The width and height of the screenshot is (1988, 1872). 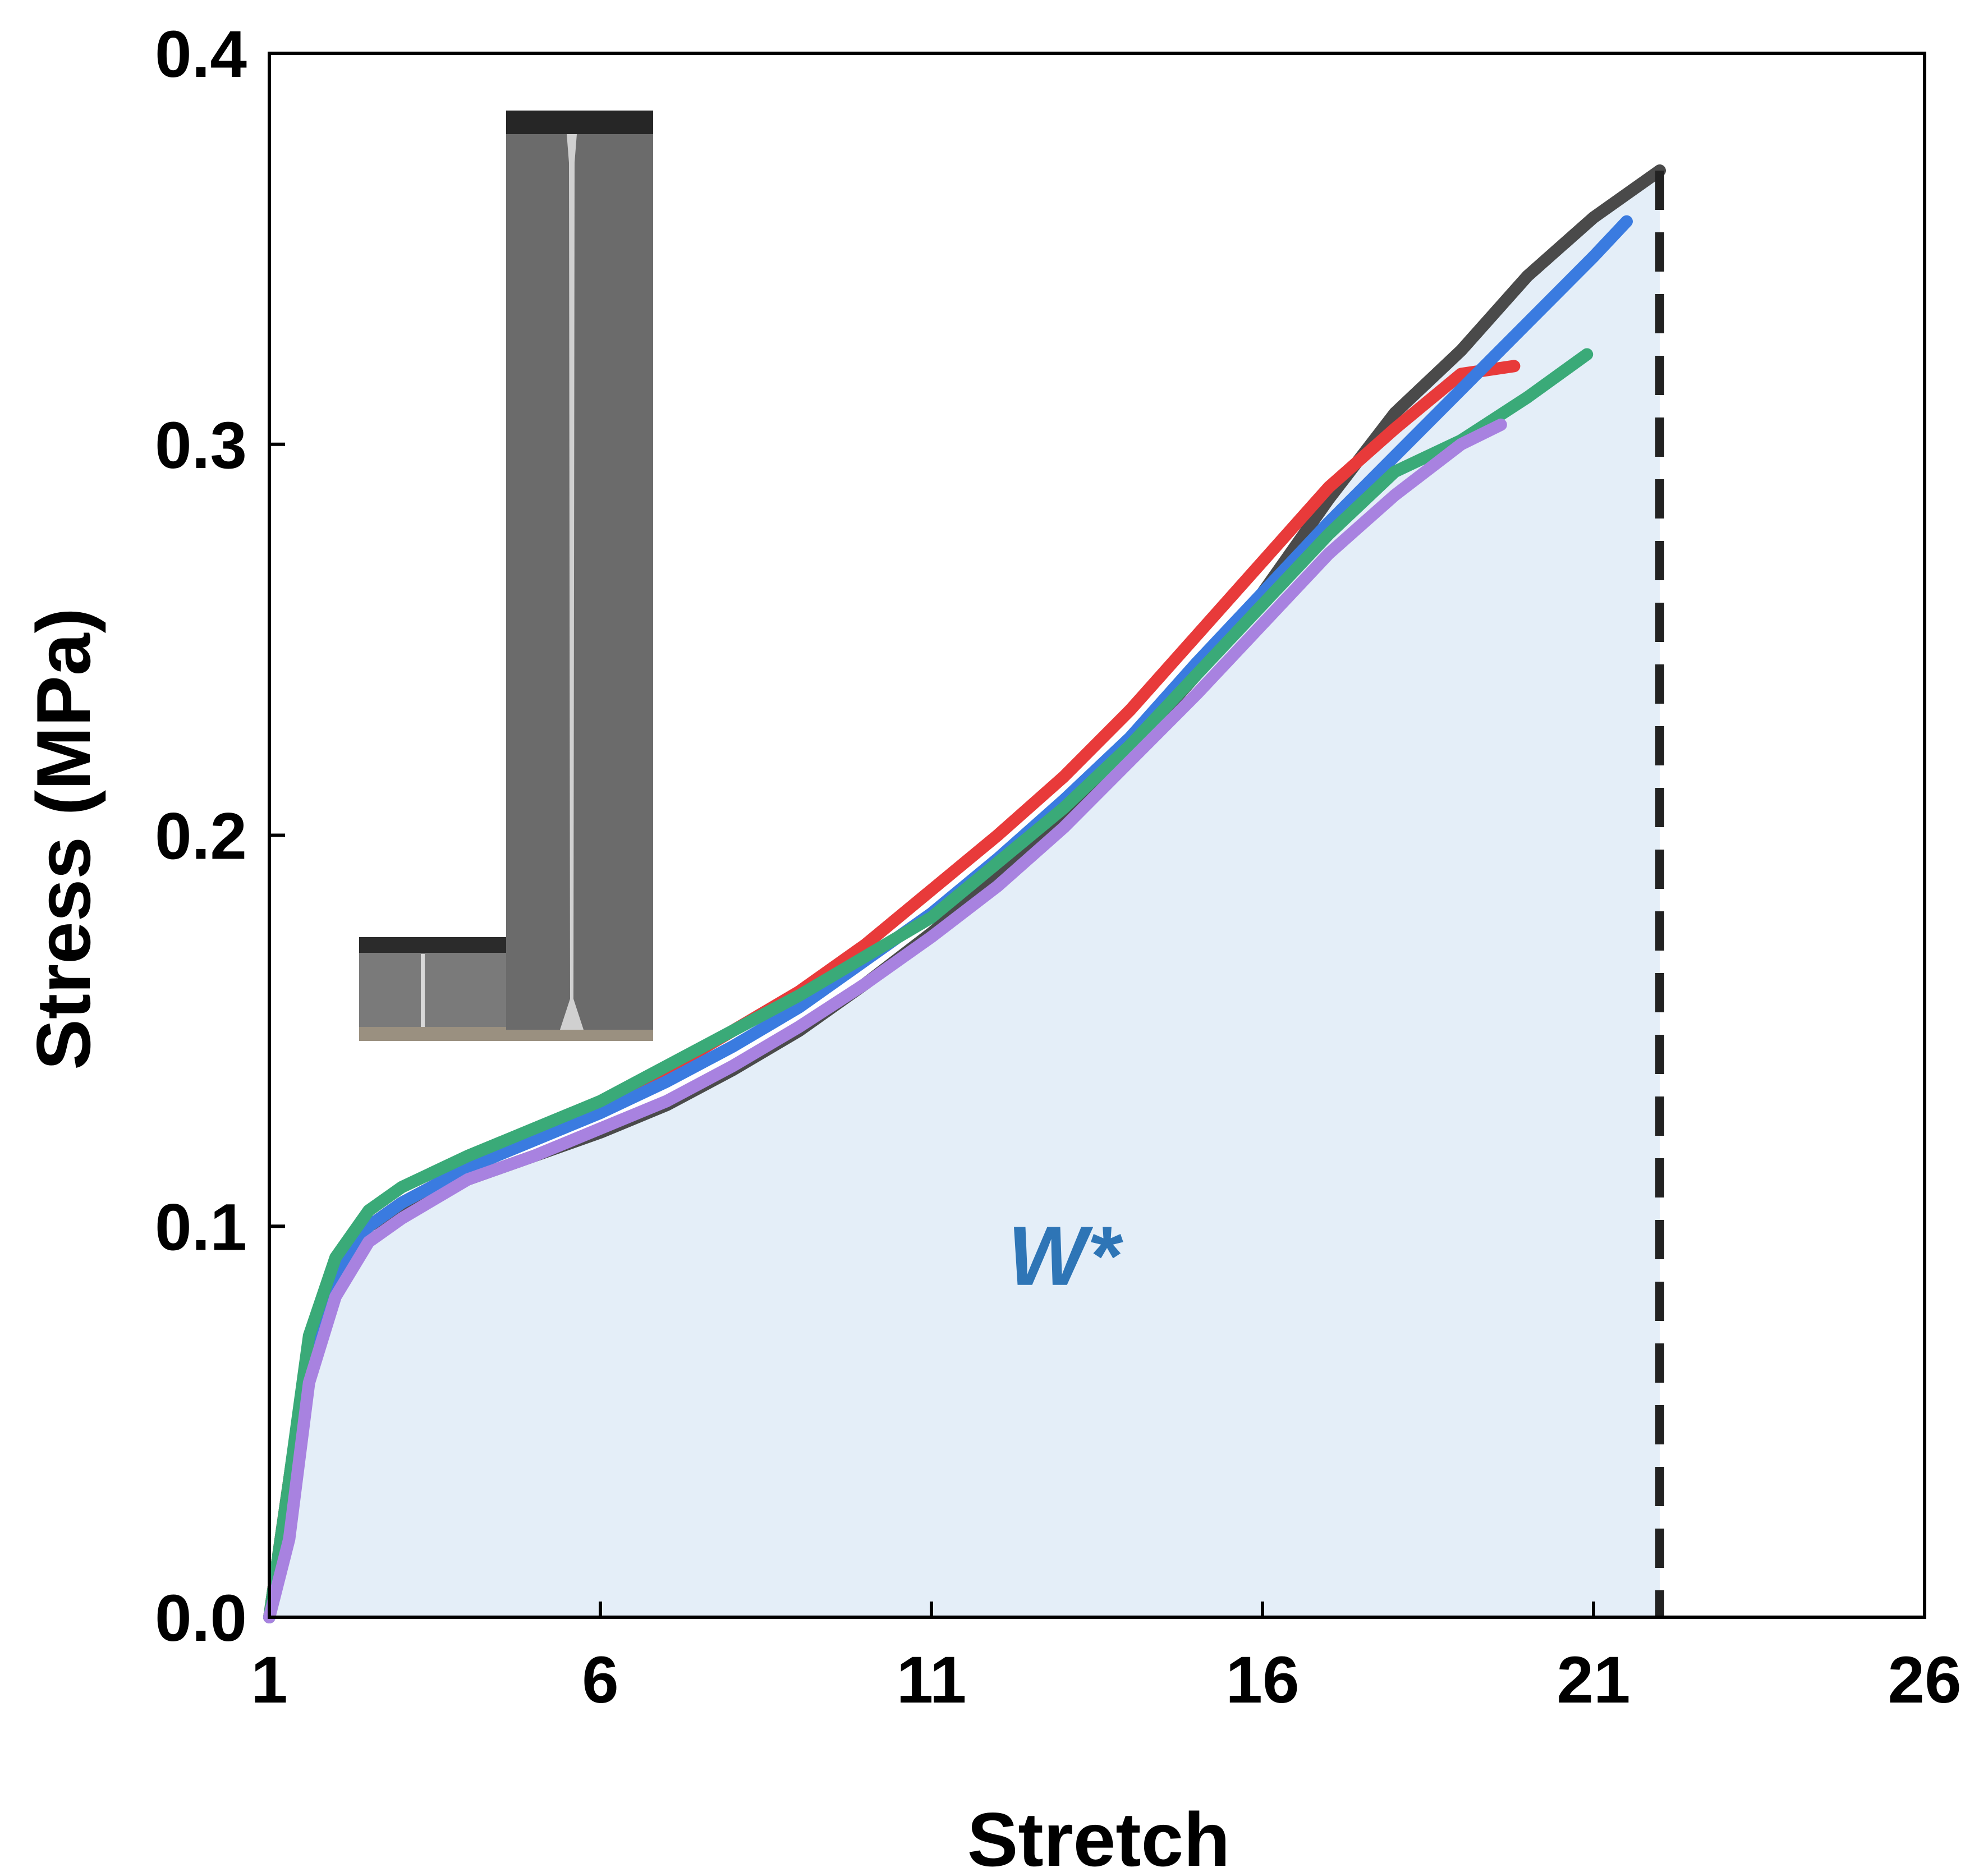 What do you see at coordinates (572, 582) in the screenshot?
I see `inset-photo-right-sample` at bounding box center [572, 582].